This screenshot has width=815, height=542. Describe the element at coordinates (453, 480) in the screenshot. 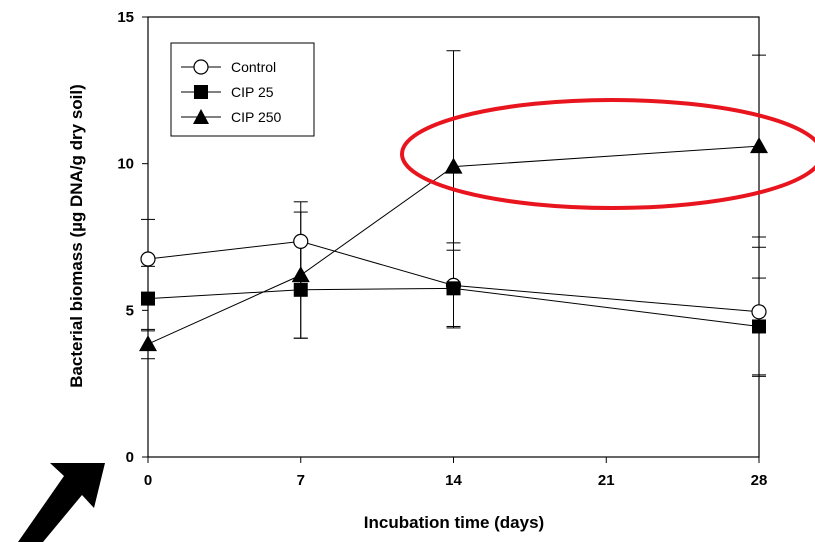

I see `x-tick-label: 14` at that location.